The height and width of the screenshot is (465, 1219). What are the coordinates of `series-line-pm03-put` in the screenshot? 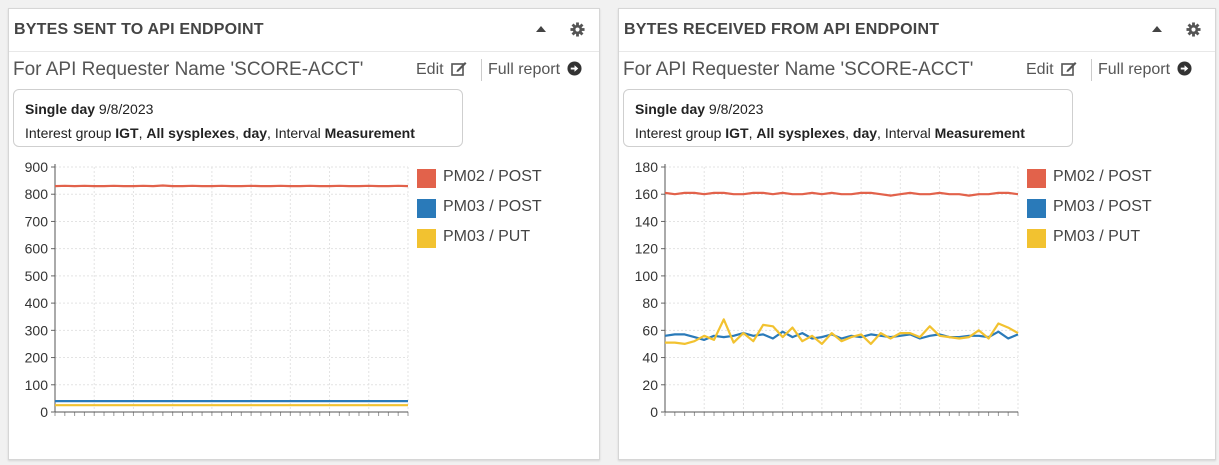 It's located at (842, 331).